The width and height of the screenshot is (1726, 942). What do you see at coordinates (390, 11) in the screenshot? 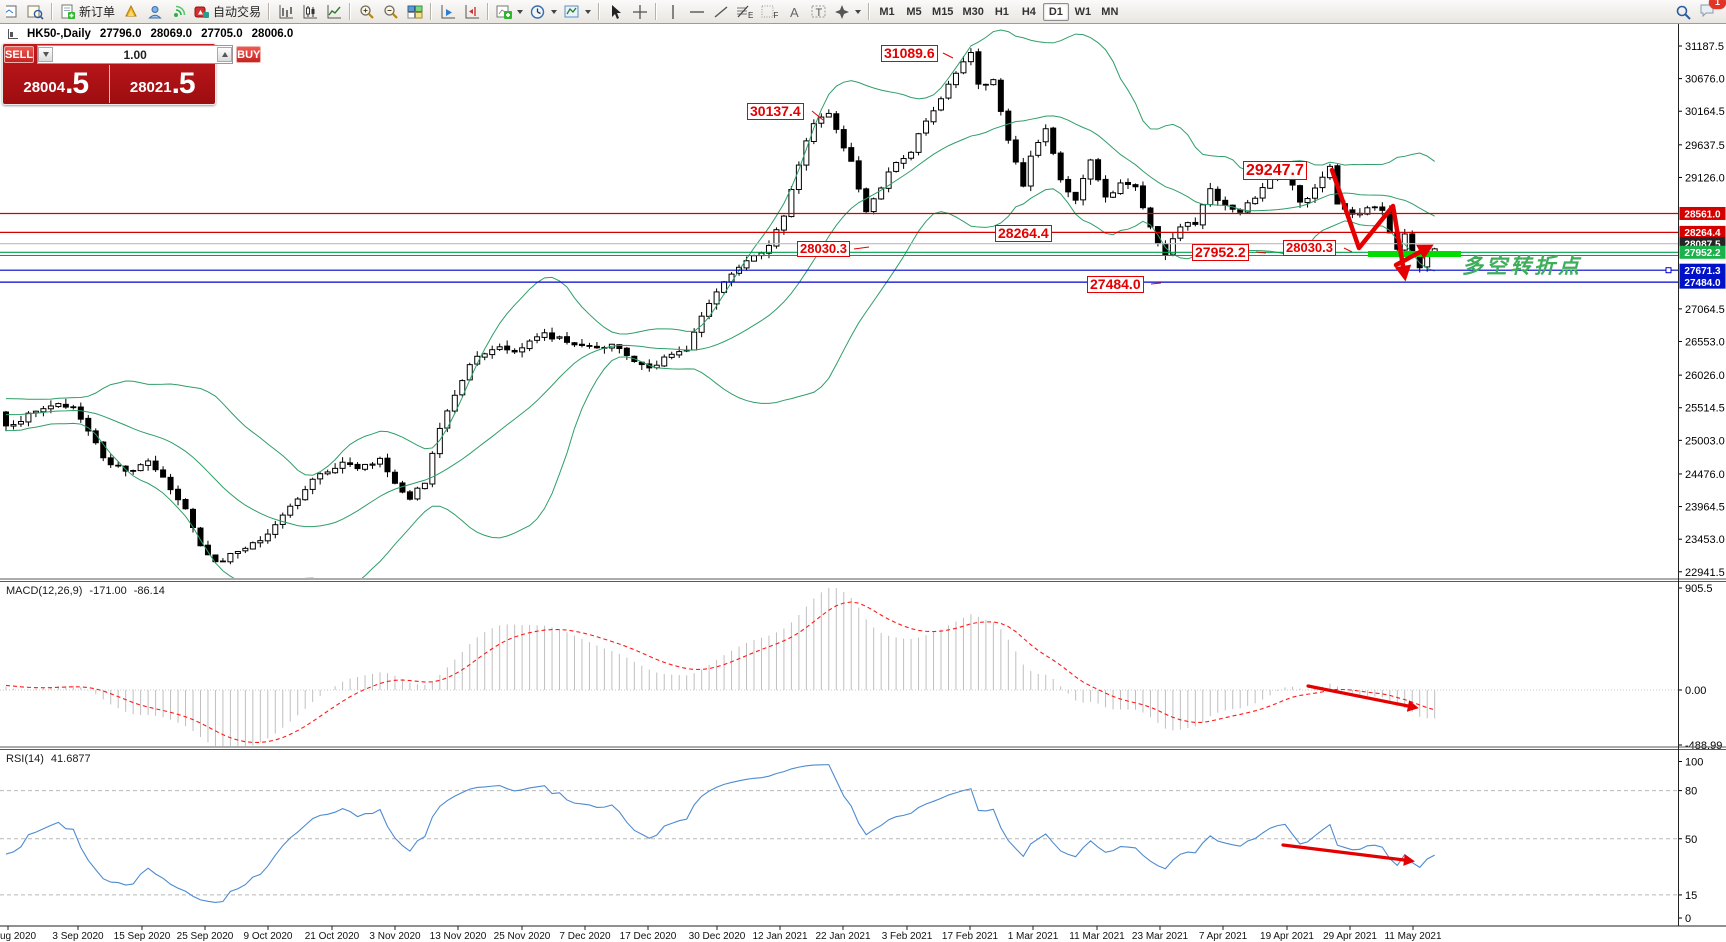
I see `zoom-out-icon` at bounding box center [390, 11].